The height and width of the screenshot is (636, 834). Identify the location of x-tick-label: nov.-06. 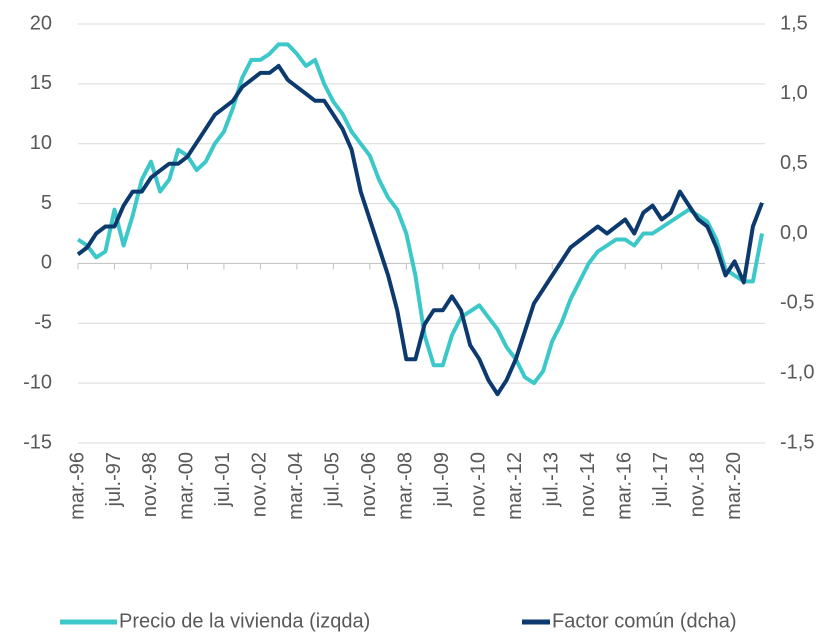
(369, 484).